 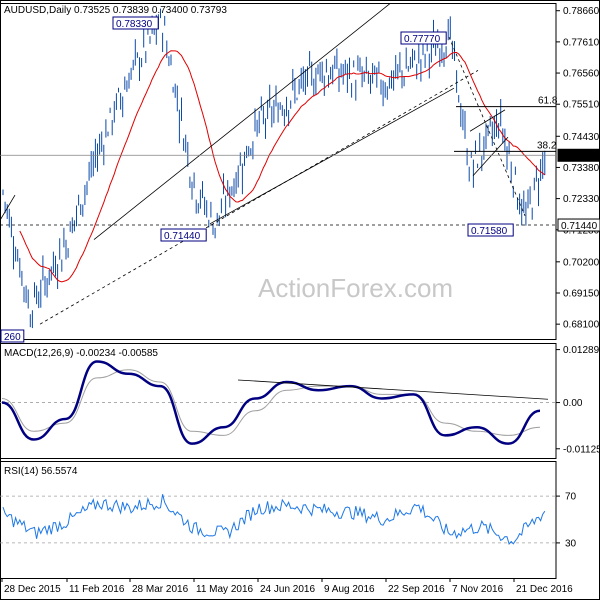 I want to click on fib-38-2-label: 38.2, so click(x=547, y=145).